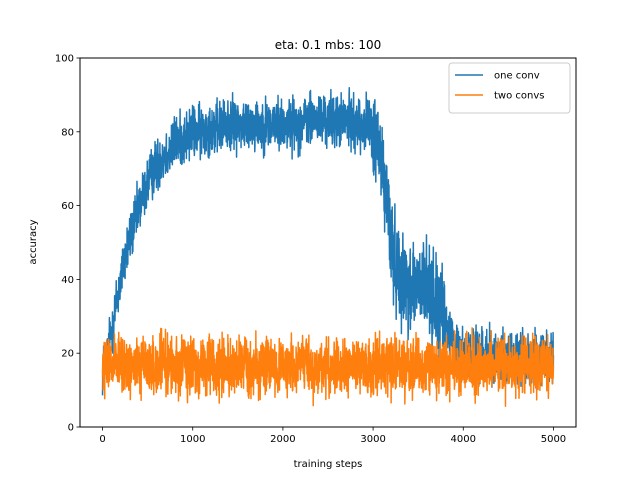  Describe the element at coordinates (67, 132) in the screenshot. I see `y-tick-label: 80` at that location.